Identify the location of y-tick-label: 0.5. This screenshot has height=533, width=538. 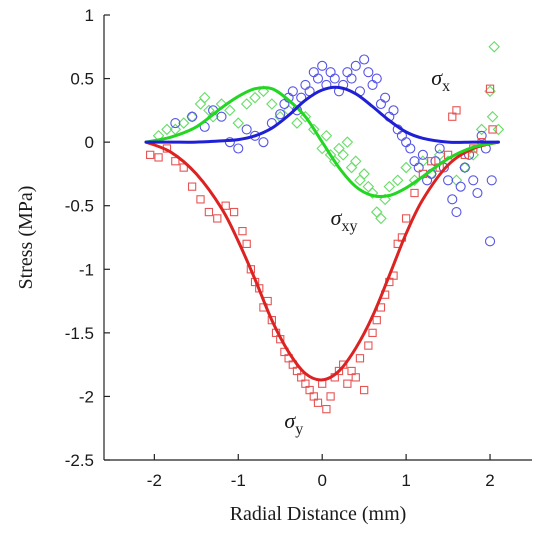
(82, 79).